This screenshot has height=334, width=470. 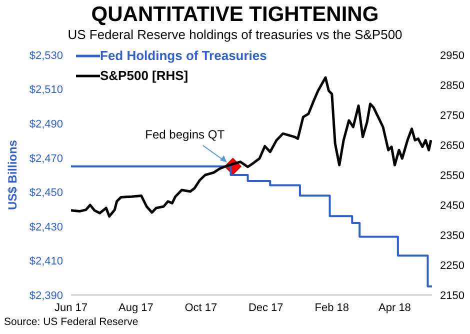 What do you see at coordinates (144, 76) in the screenshot?
I see `legend-label: S&P500 [RHS]` at bounding box center [144, 76].